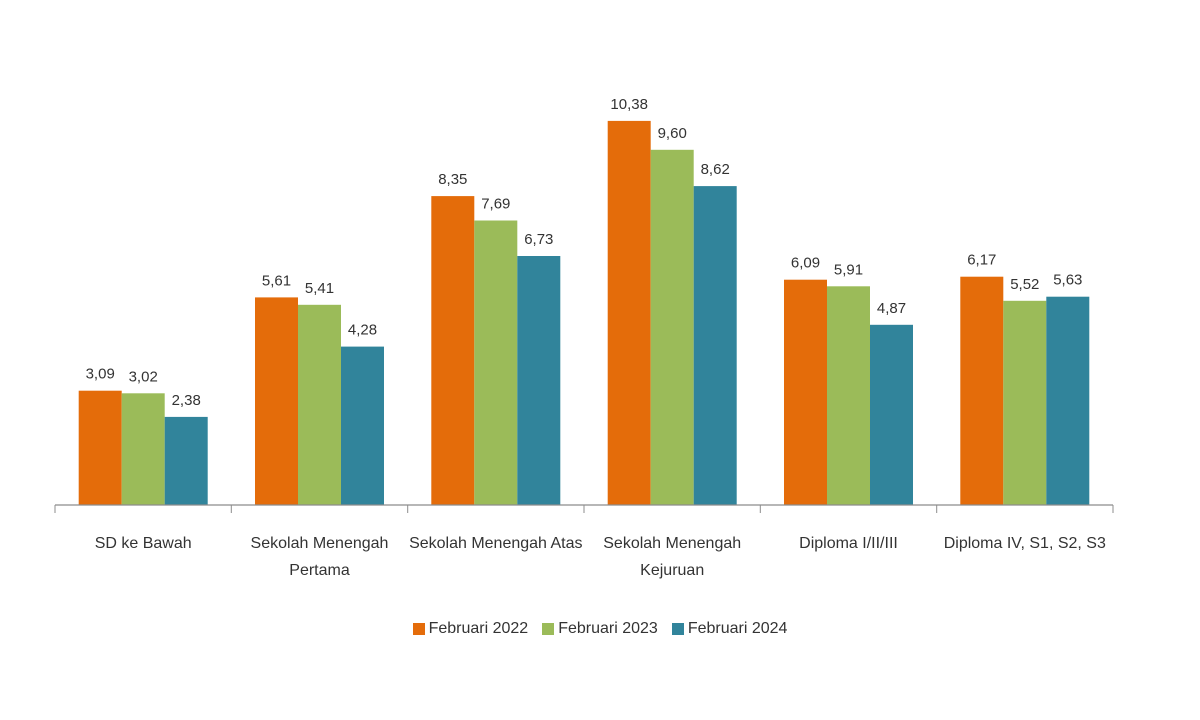 The width and height of the screenshot is (1200, 720). What do you see at coordinates (452, 179) in the screenshot?
I see `data-label: 8,35` at bounding box center [452, 179].